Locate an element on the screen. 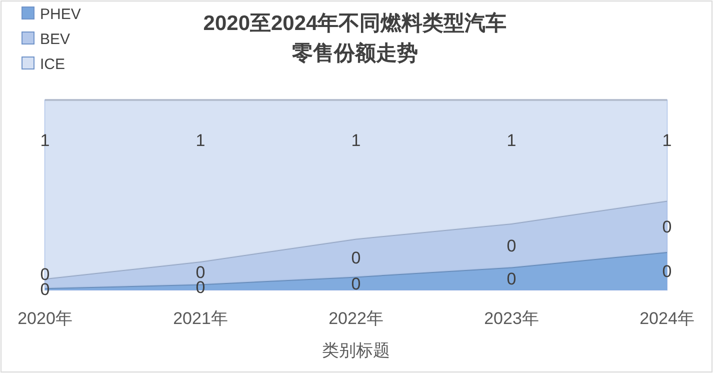  x-tick-label: 2023年 is located at coordinates (511, 318).